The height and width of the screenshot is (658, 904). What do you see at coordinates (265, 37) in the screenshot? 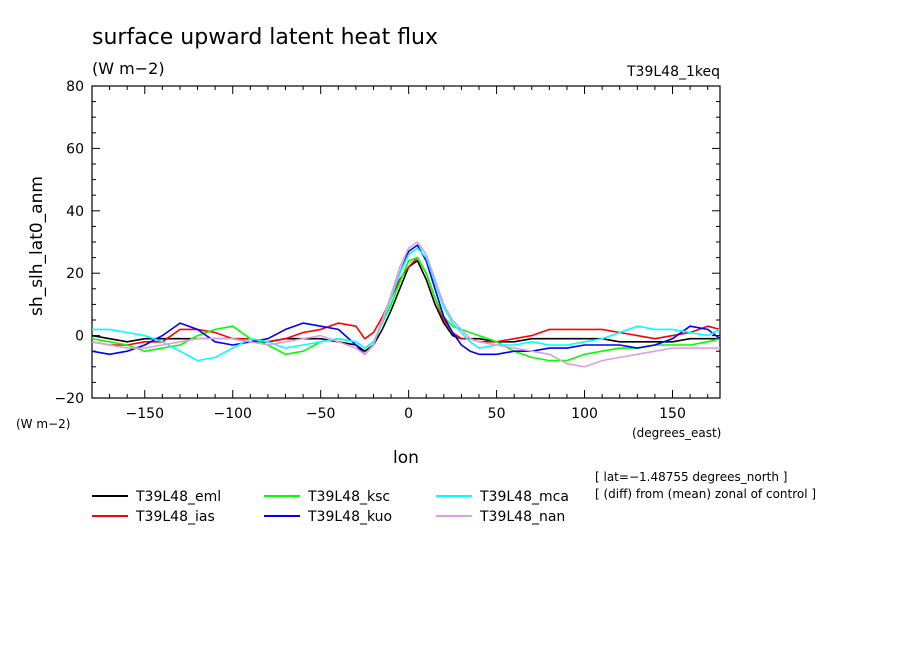
I see `chart-title: surface upward latent heat flux` at bounding box center [265, 37].